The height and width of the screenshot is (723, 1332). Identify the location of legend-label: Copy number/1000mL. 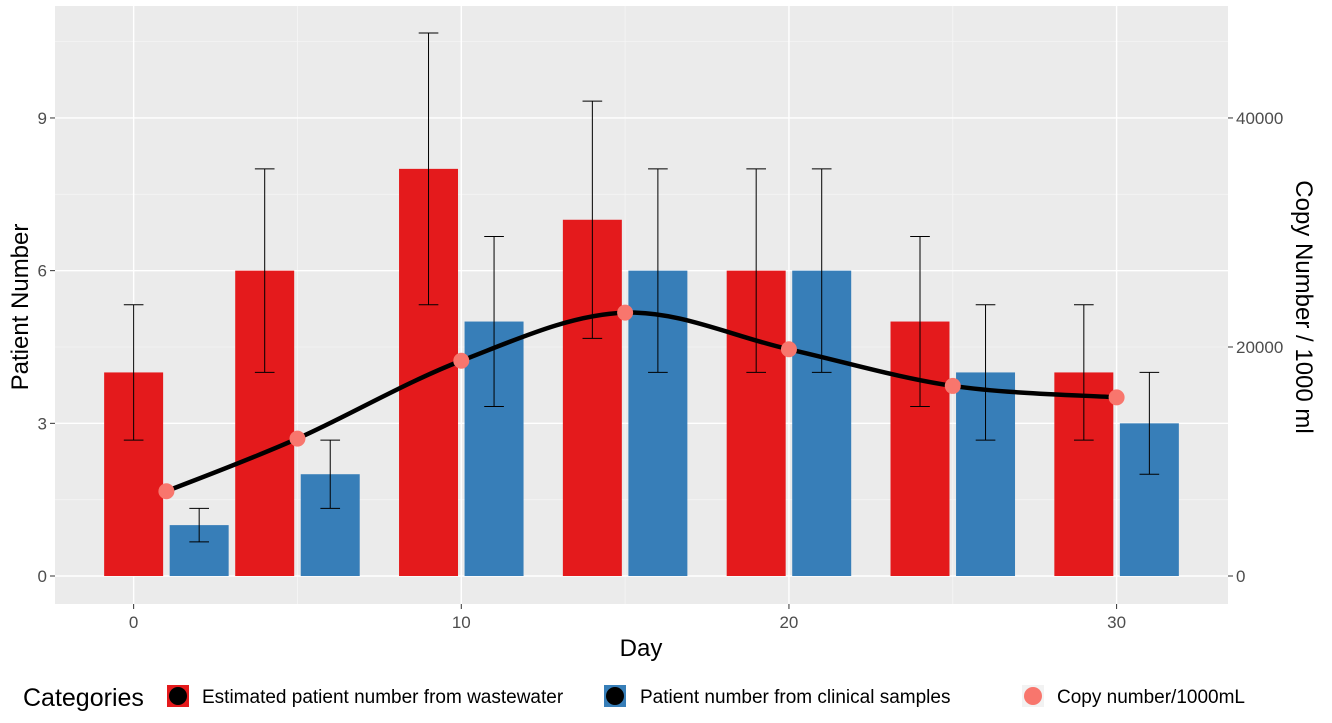
(1151, 697).